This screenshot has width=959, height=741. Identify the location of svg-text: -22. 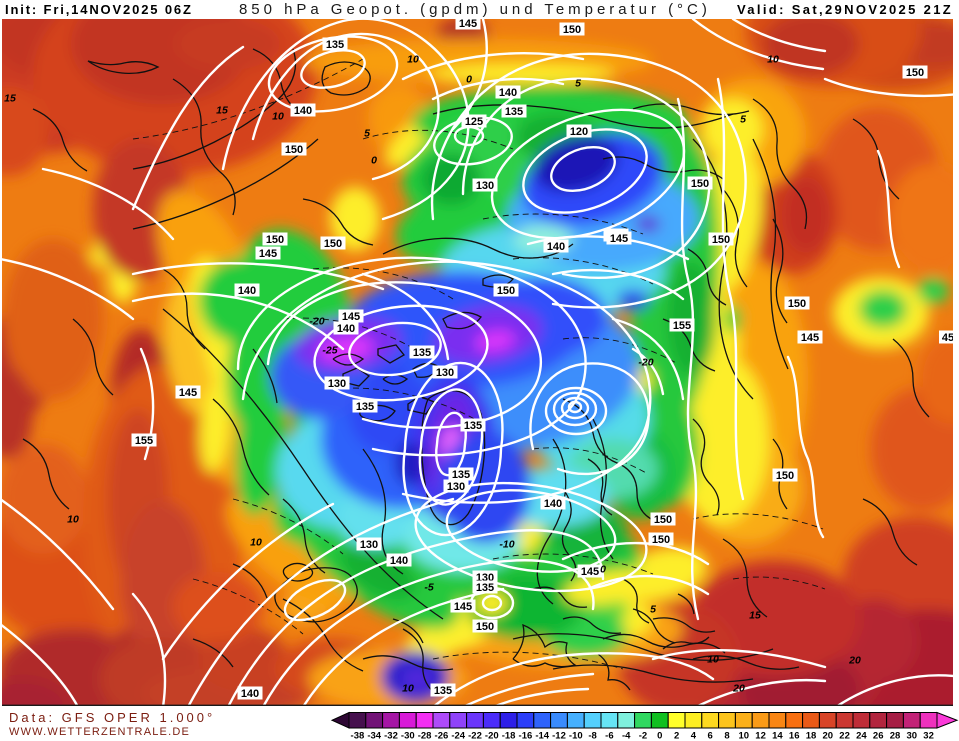
(475, 736).